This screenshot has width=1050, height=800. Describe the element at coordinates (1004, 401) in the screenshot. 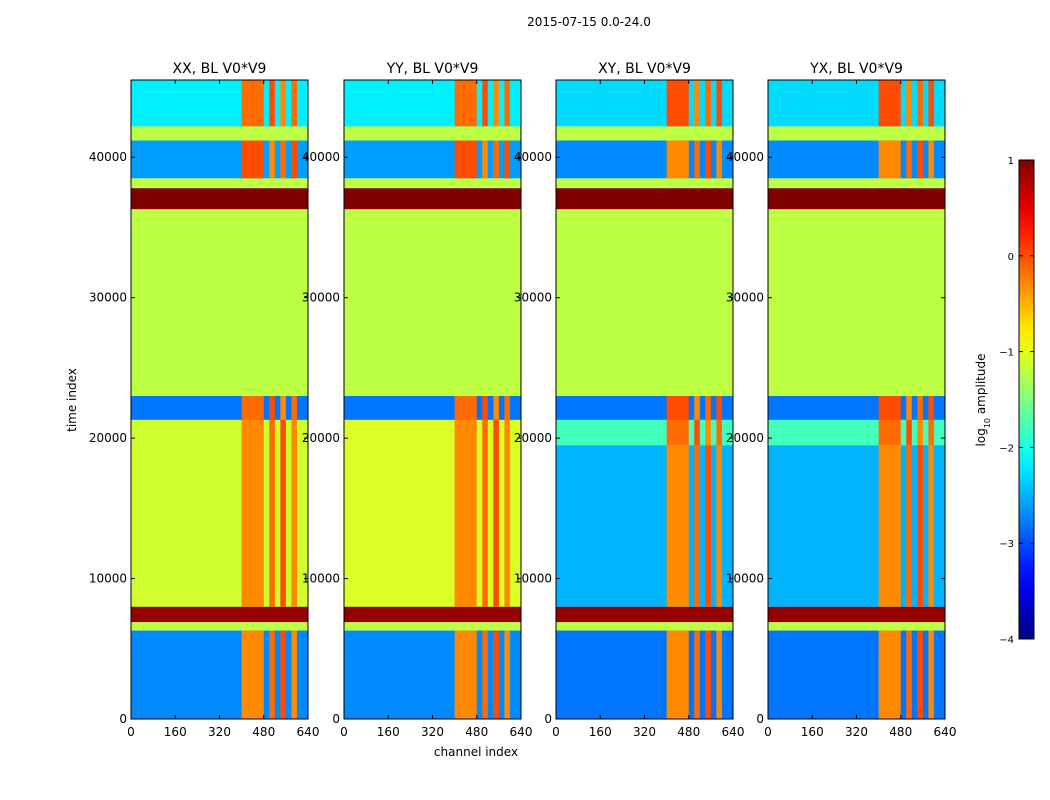

I see `colorbar: −4 −3 −2 −1 0 1 log10 amplitude` at that location.